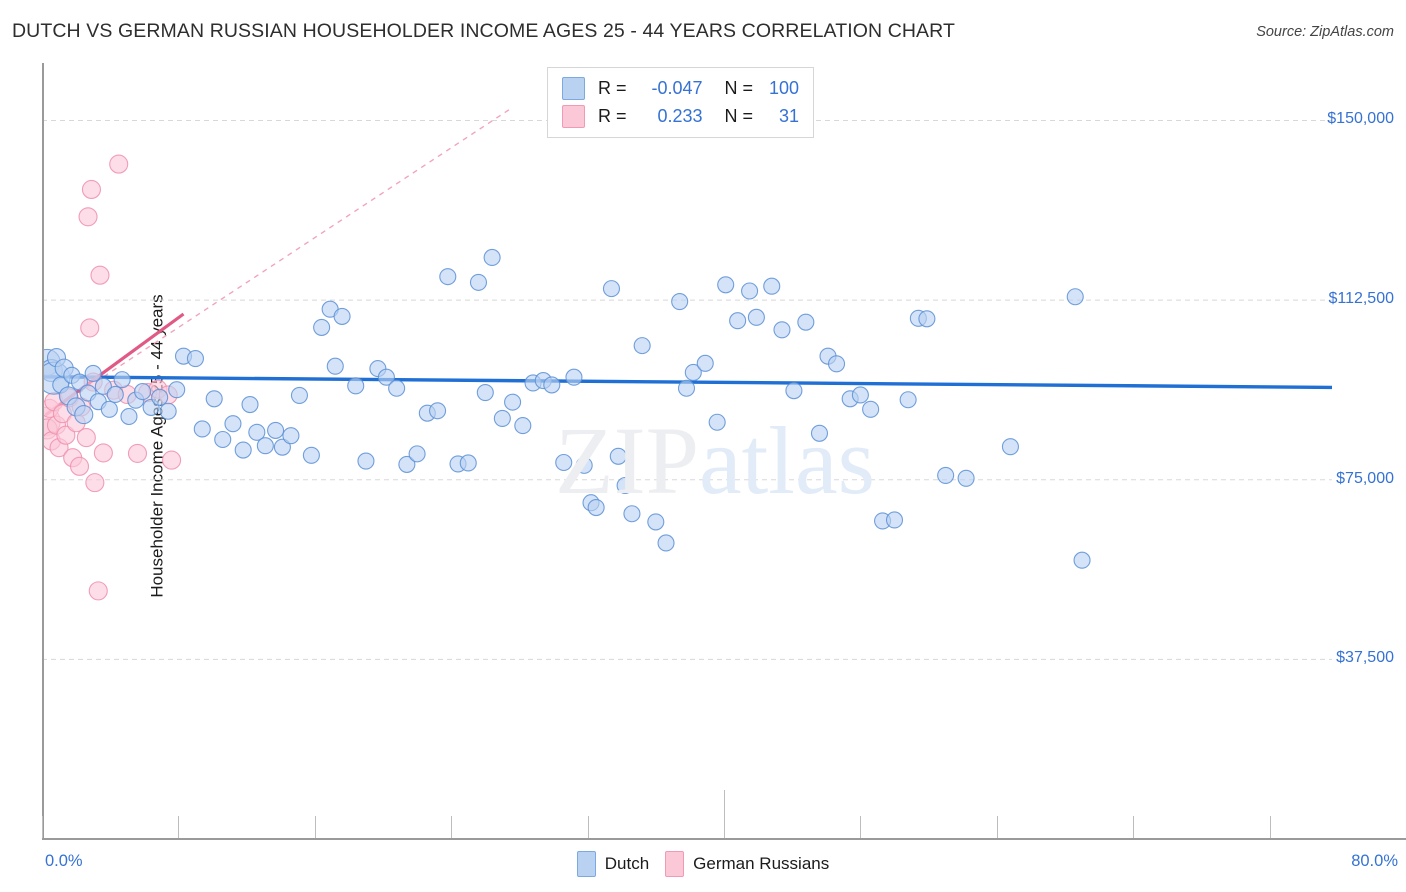 The height and width of the screenshot is (892, 1406). I want to click on legend-item-dutch: Dutch, so click(613, 864).